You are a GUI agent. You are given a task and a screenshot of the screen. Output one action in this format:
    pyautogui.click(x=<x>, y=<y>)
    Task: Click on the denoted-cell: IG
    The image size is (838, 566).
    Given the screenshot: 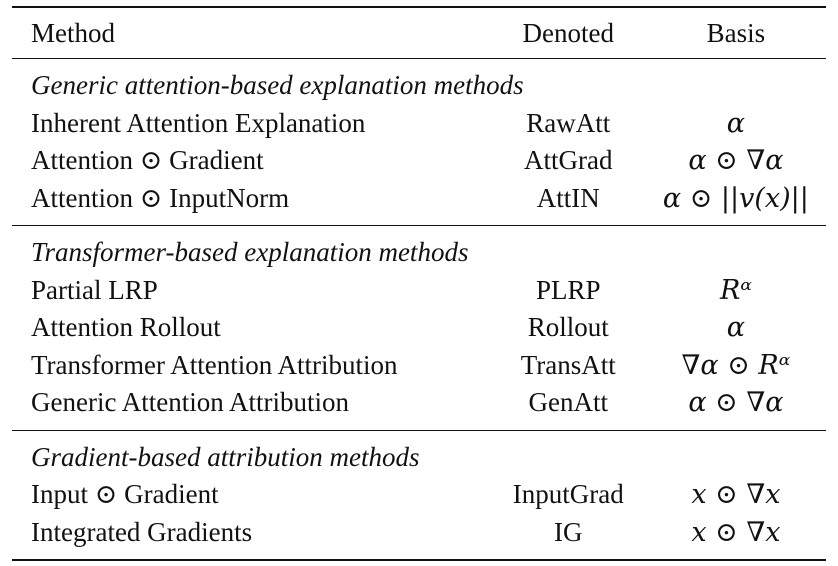 What is the action you would take?
    pyautogui.click(x=568, y=531)
    